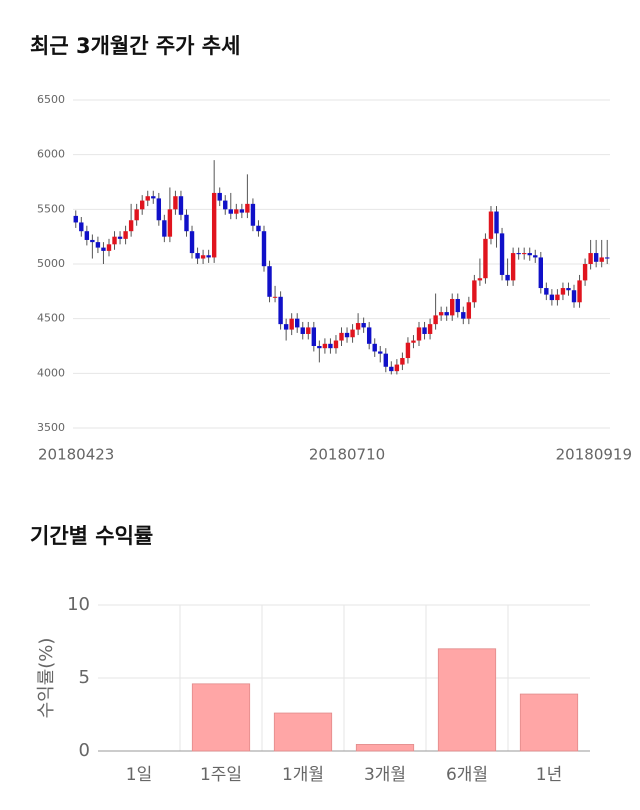 This screenshot has height=810, width=640. I want to click on x-tick-label: 6개월, so click(467, 775).